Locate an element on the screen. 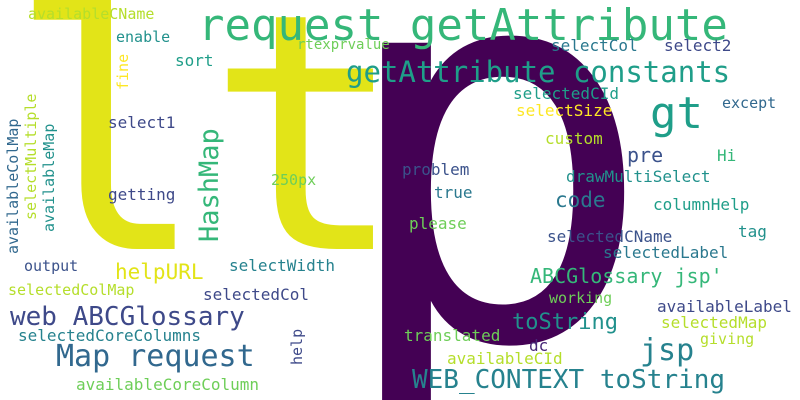 This screenshot has height=400, width=800. word-availablemap: availableMap is located at coordinates (49, 177).